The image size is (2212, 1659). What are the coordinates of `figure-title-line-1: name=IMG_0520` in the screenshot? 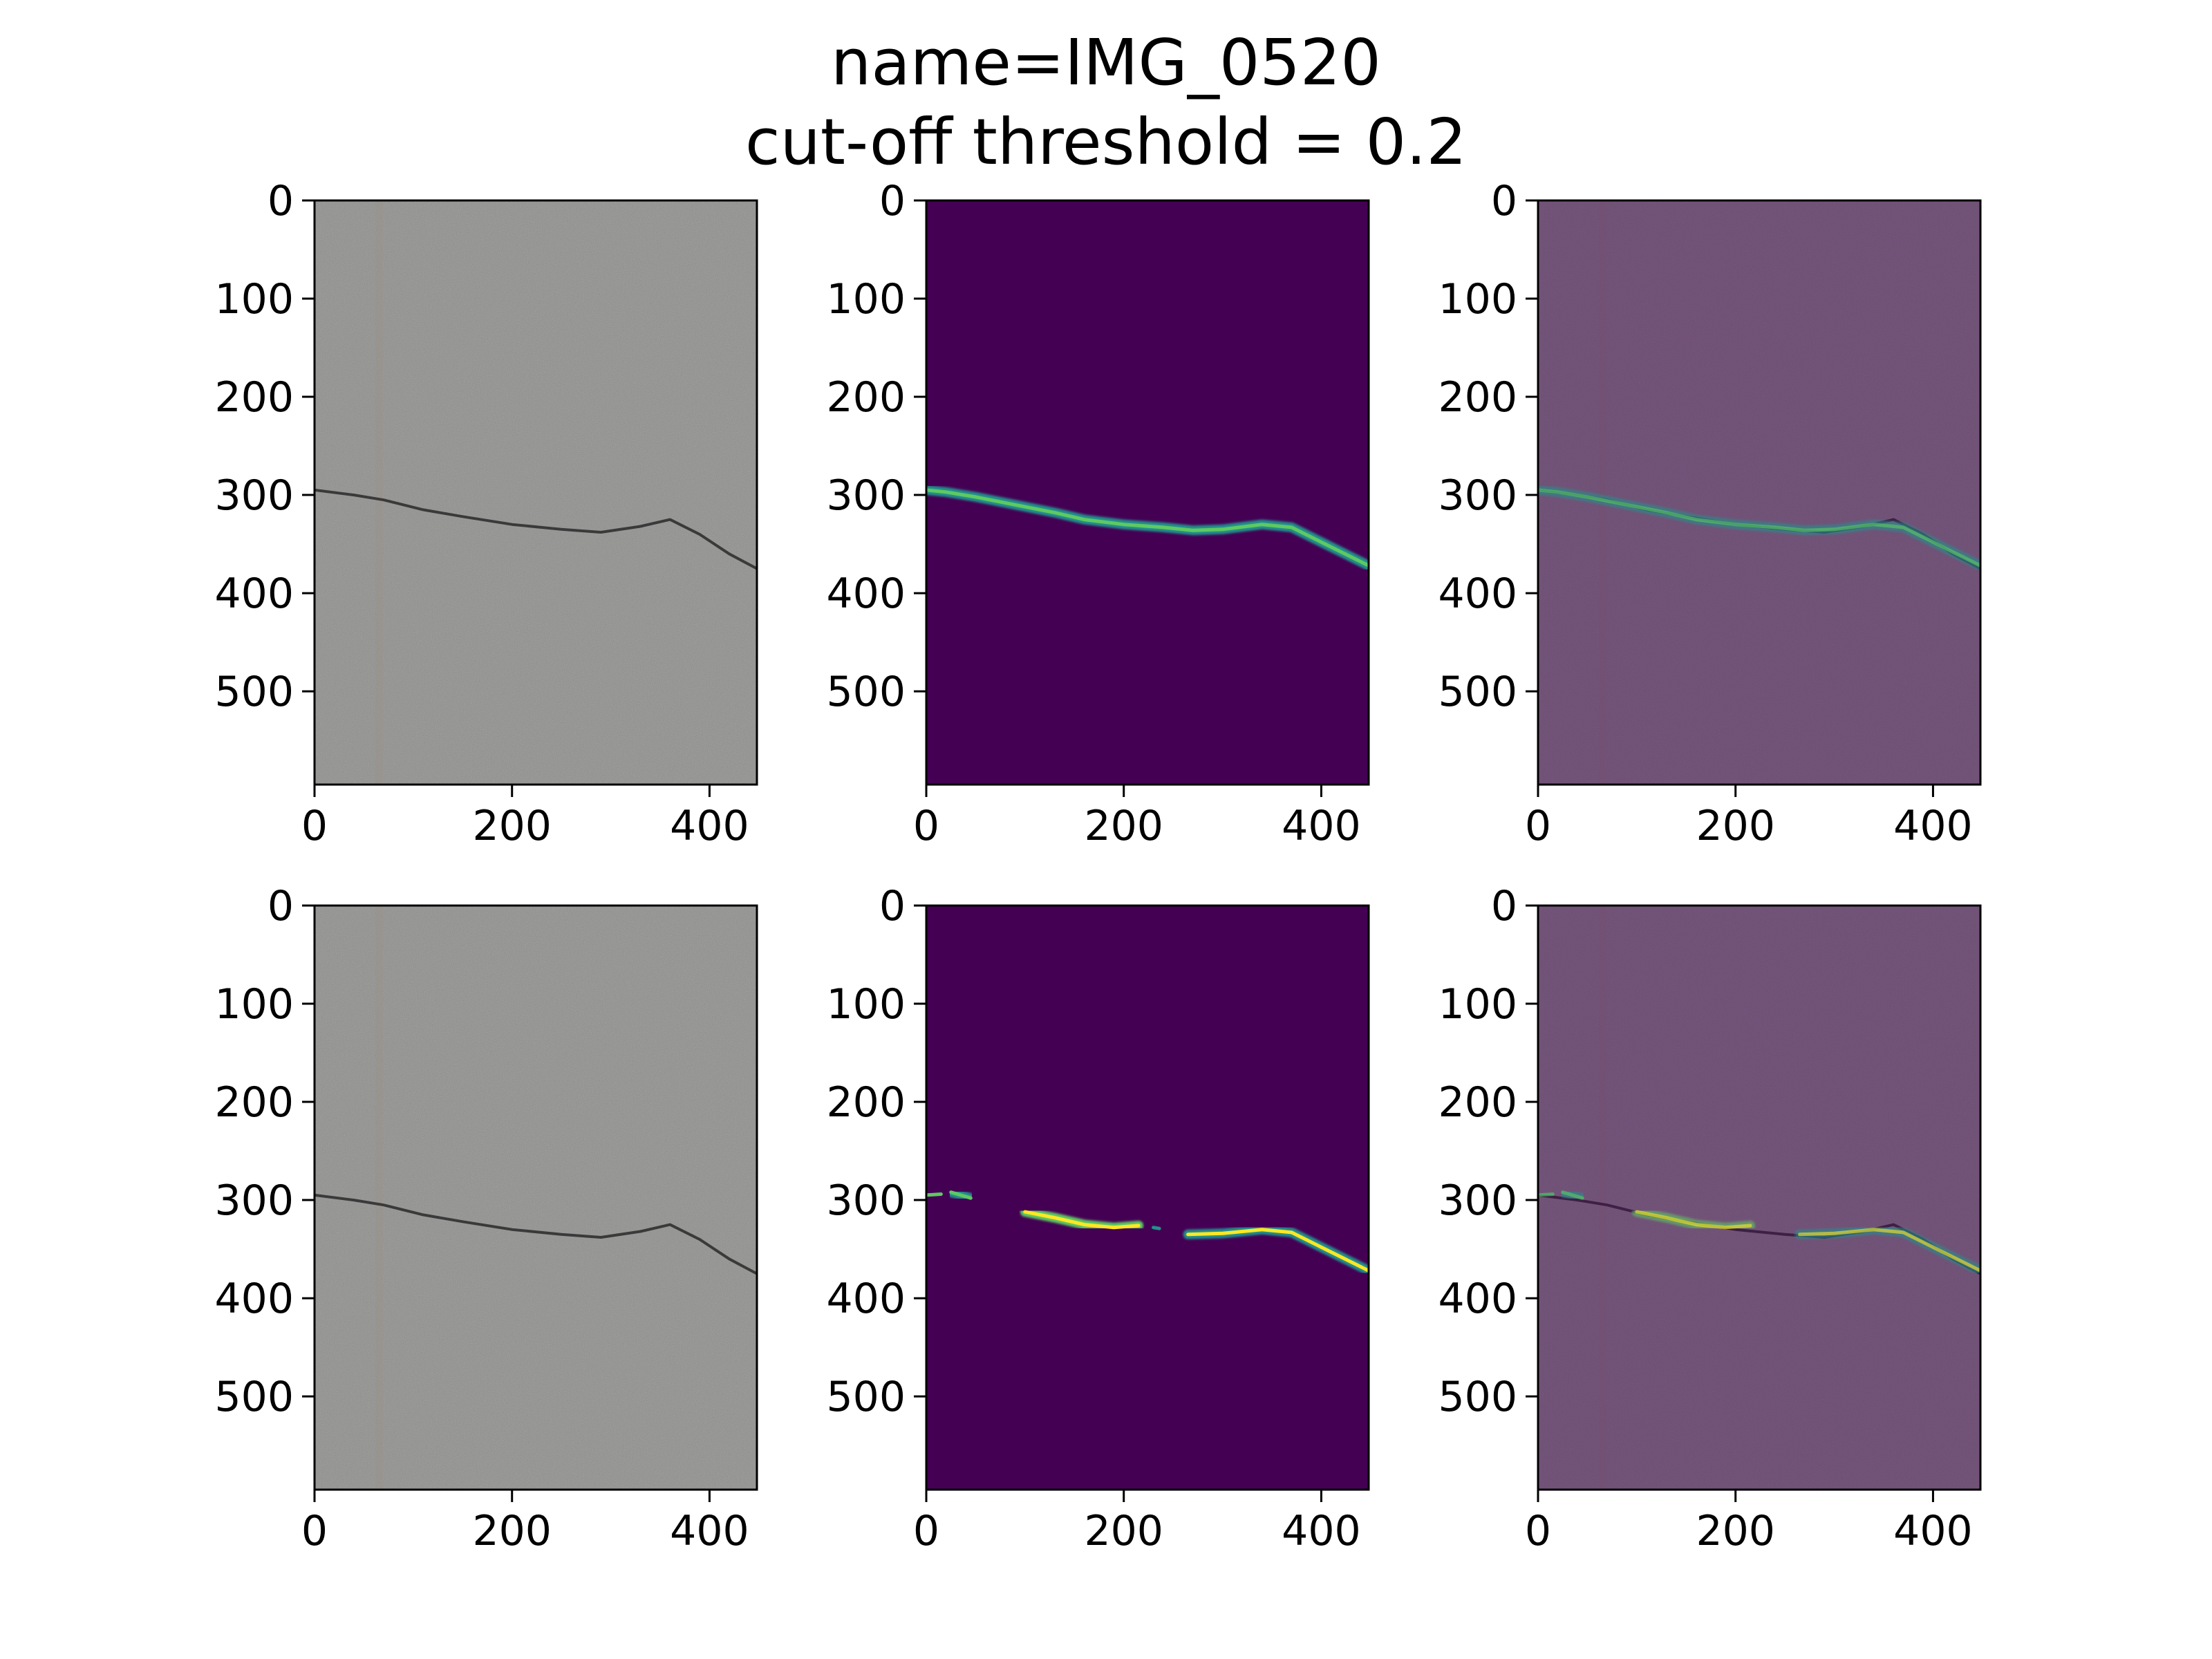 It's located at (1106, 63).